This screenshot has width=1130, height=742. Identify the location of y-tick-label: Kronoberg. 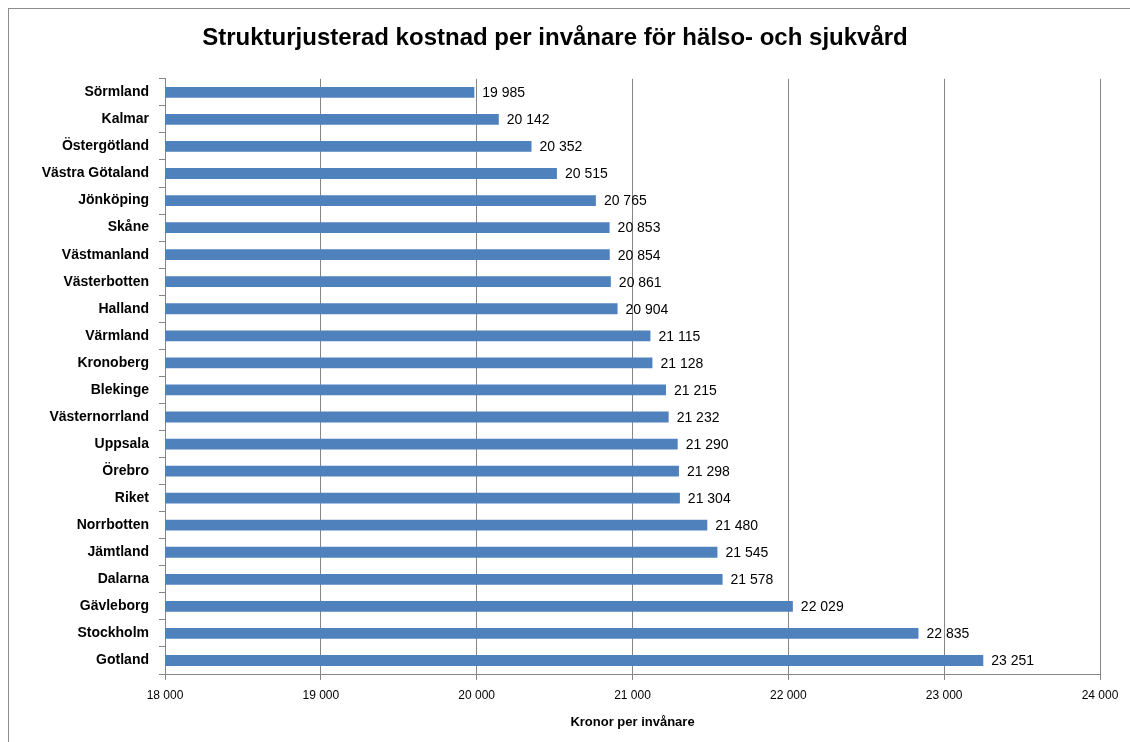
(113, 361).